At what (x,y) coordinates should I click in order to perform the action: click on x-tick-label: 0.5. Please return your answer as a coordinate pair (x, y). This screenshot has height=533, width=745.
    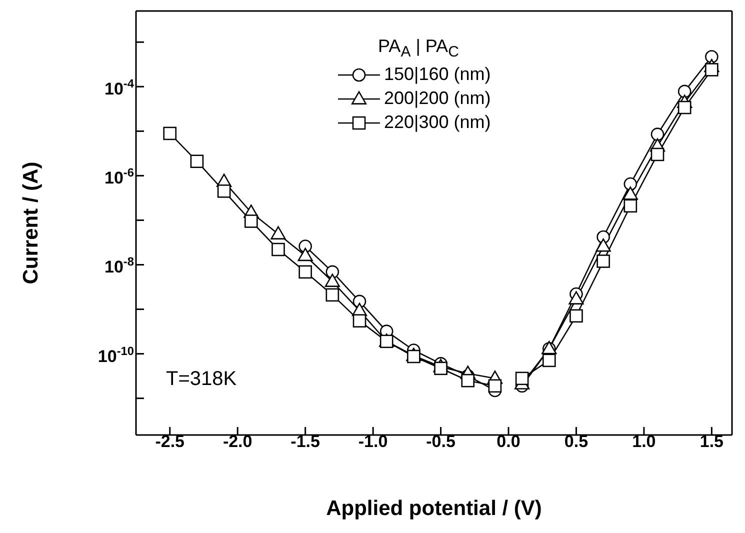
    Looking at the image, I should click on (576, 441).